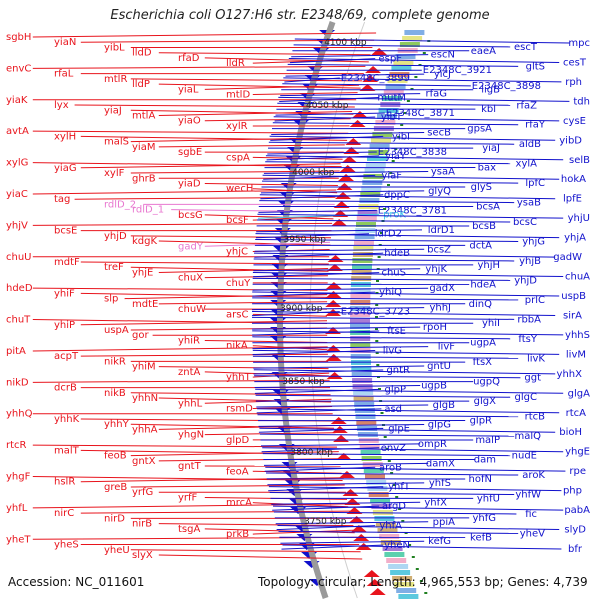 The width and height of the screenshot is (600, 600). I want to click on gene-label-right: yhjU, so click(423, 218).